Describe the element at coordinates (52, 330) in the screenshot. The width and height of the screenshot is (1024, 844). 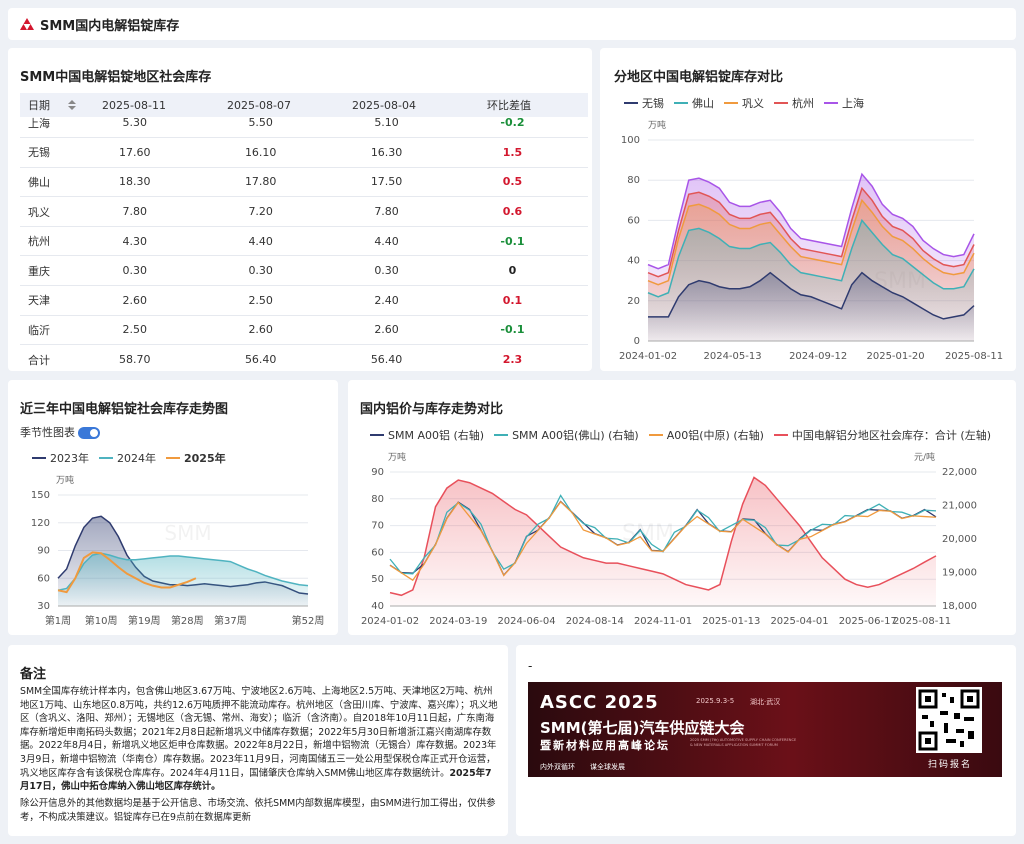
I see `region-cell: 临沂` at that location.